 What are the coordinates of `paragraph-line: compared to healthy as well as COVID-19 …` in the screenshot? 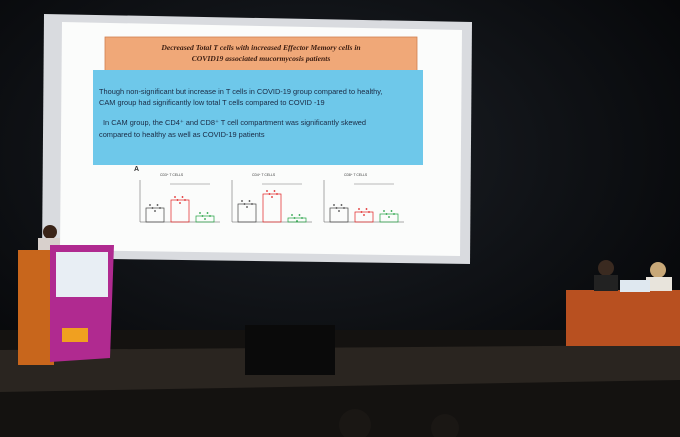 It's located at (182, 134).